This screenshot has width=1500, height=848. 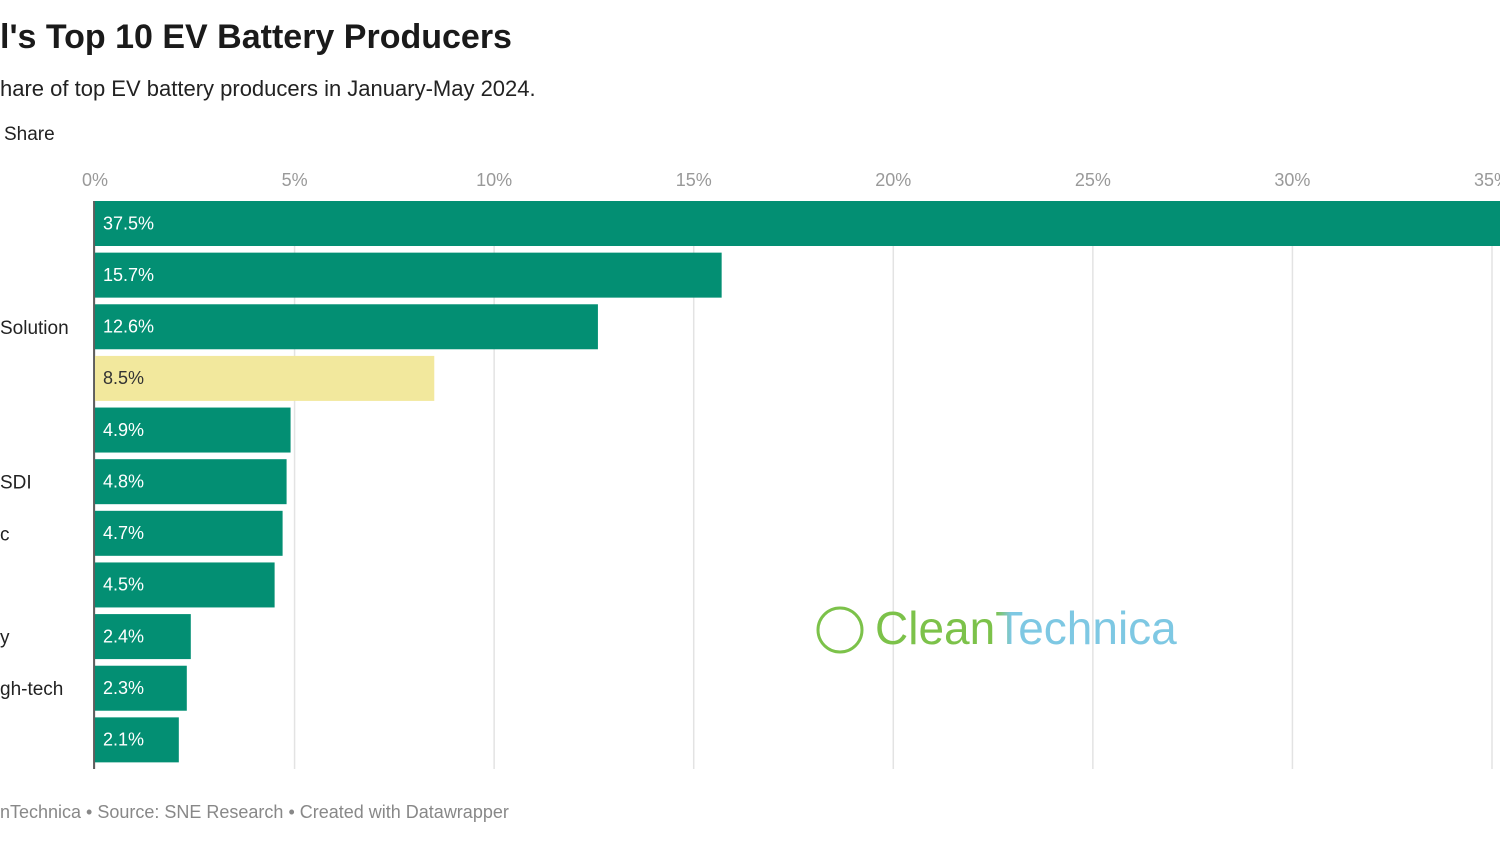 What do you see at coordinates (128, 275) in the screenshot?
I see `value-label: 15.7%` at bounding box center [128, 275].